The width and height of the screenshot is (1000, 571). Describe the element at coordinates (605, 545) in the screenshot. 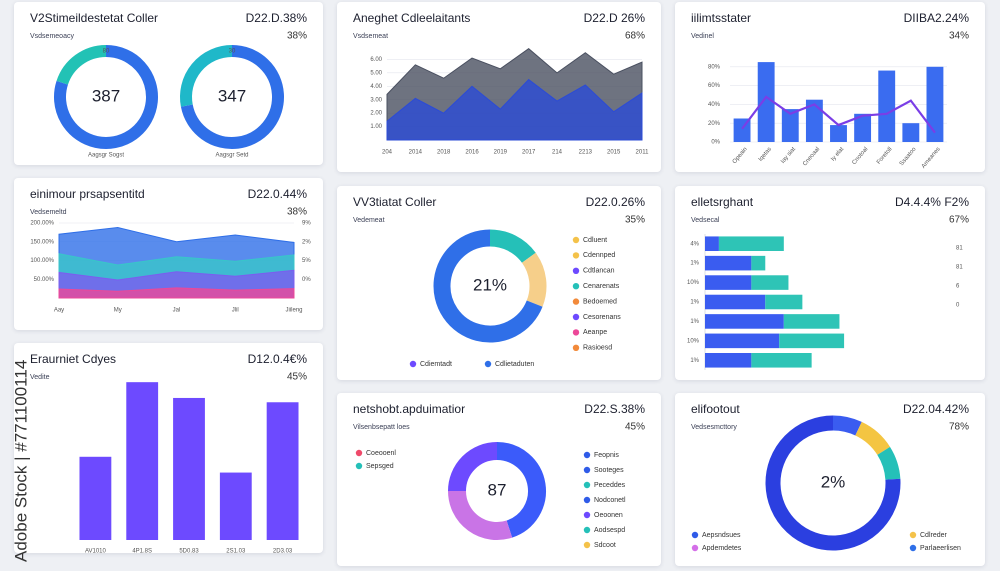

I see `legend-label: Sdcoot` at that location.